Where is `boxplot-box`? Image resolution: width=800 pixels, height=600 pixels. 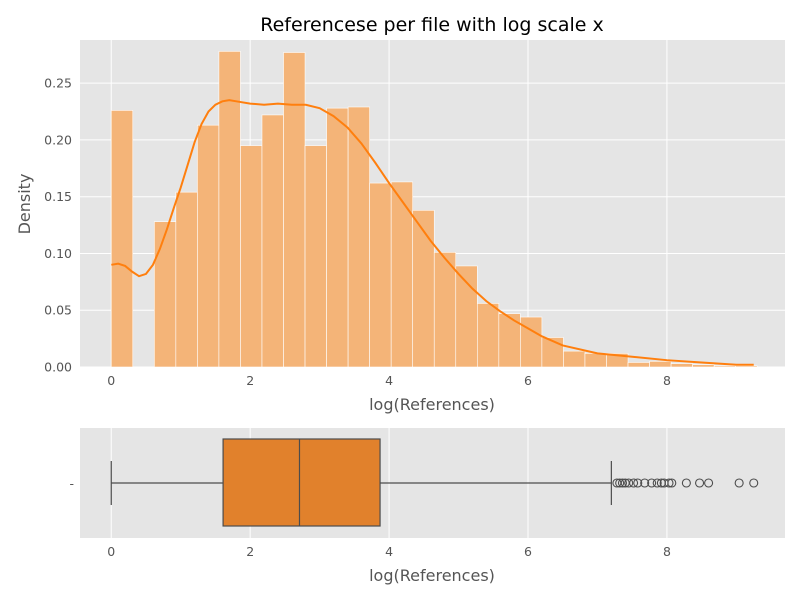
boxplot-box is located at coordinates (301, 482).